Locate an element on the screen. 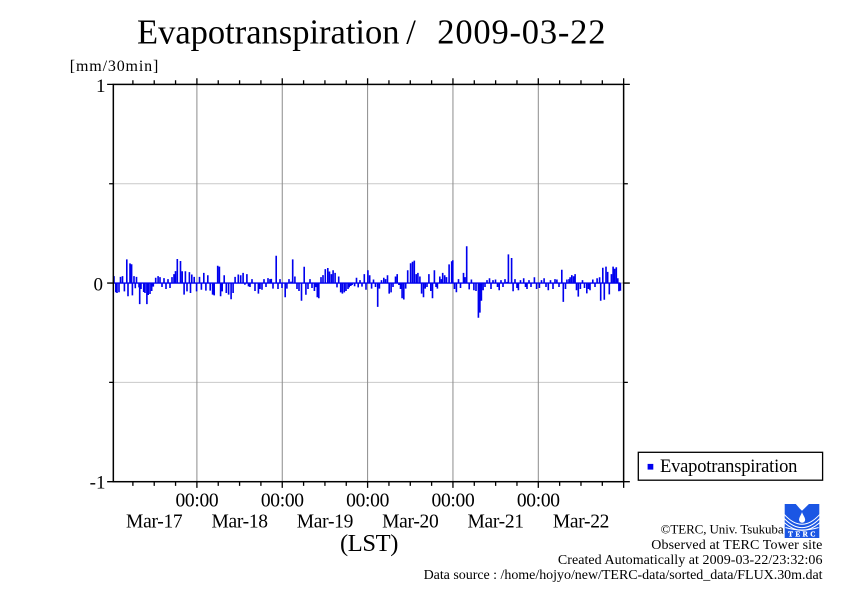 This screenshot has height=595, width=842. svg-text: Mar-19 is located at coordinates (325, 522).